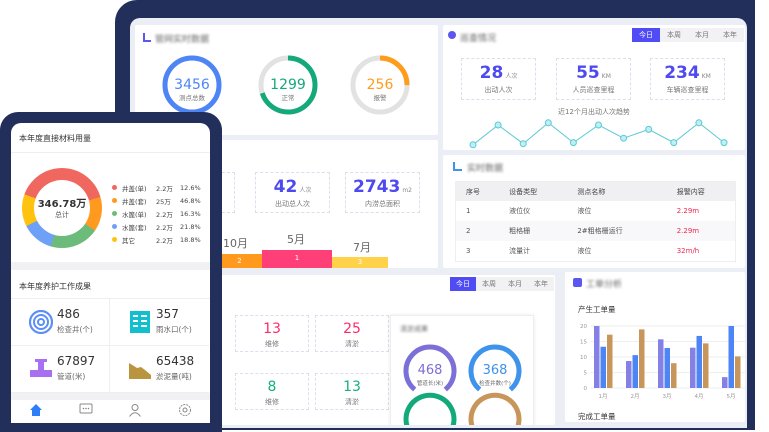 The image size is (769, 432). I want to click on card-title: 清淤成果, so click(414, 329).